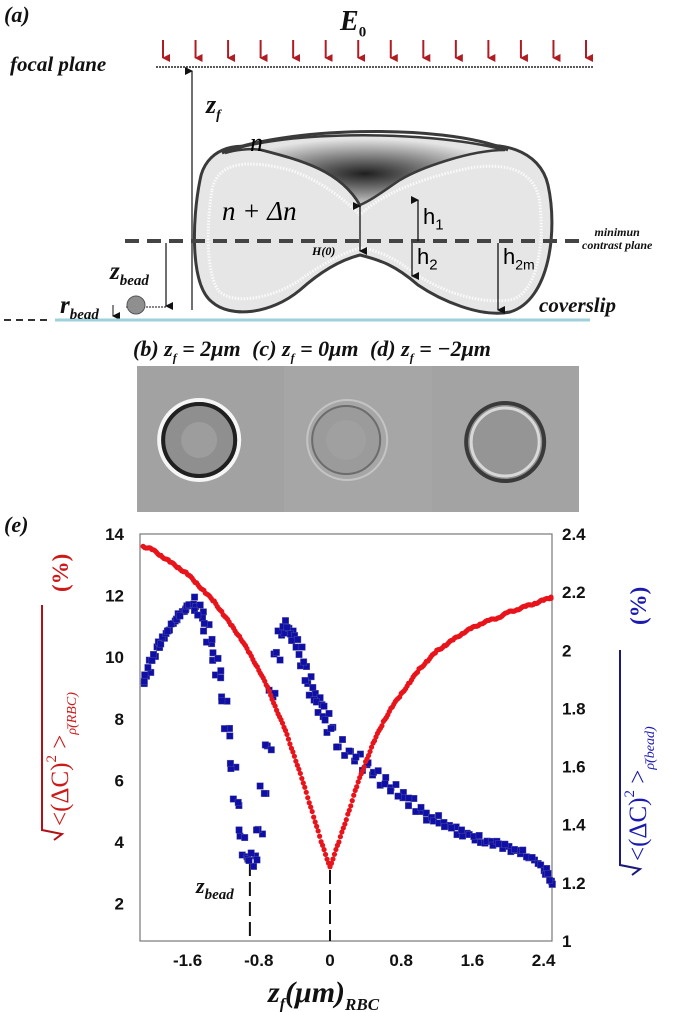 The height and width of the screenshot is (1012, 700). Describe the element at coordinates (53, 723) in the screenshot. I see `left-sqrt-symbol` at that location.